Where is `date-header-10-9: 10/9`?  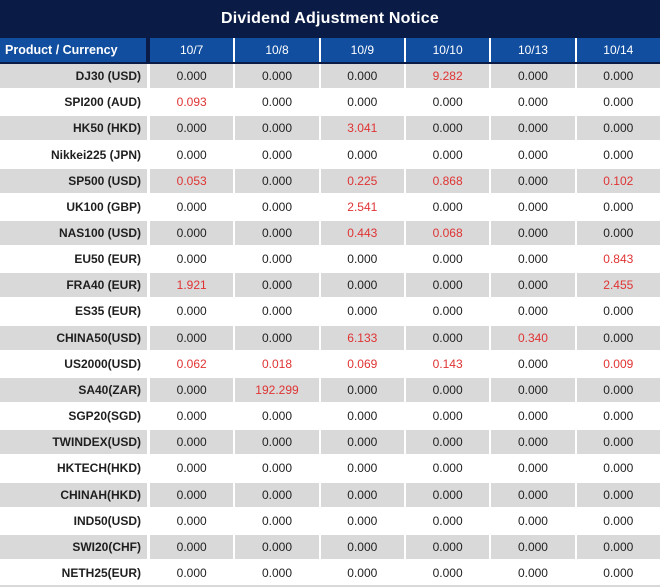 date-header-10-9: 10/9 is located at coordinates (361, 50).